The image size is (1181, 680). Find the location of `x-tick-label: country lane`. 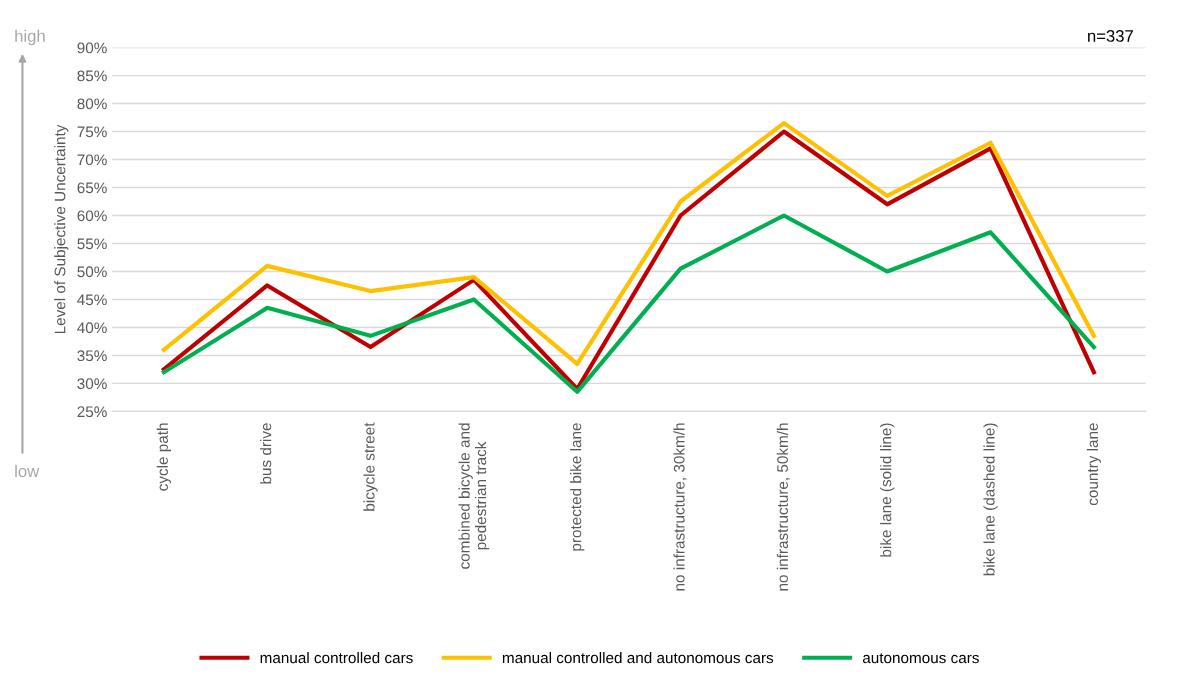

x-tick-label: country lane is located at coordinates (1094, 464).